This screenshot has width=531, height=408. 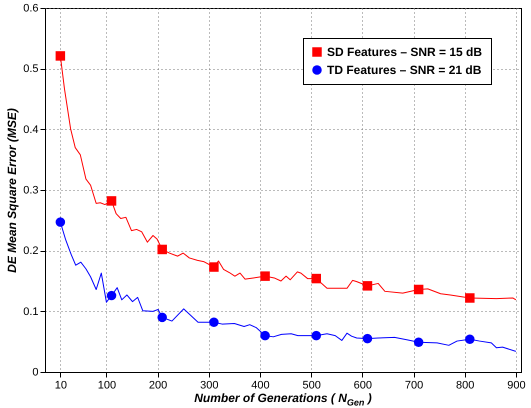 What do you see at coordinates (209, 386) in the screenshot?
I see `x-tick-label: 300` at bounding box center [209, 386].